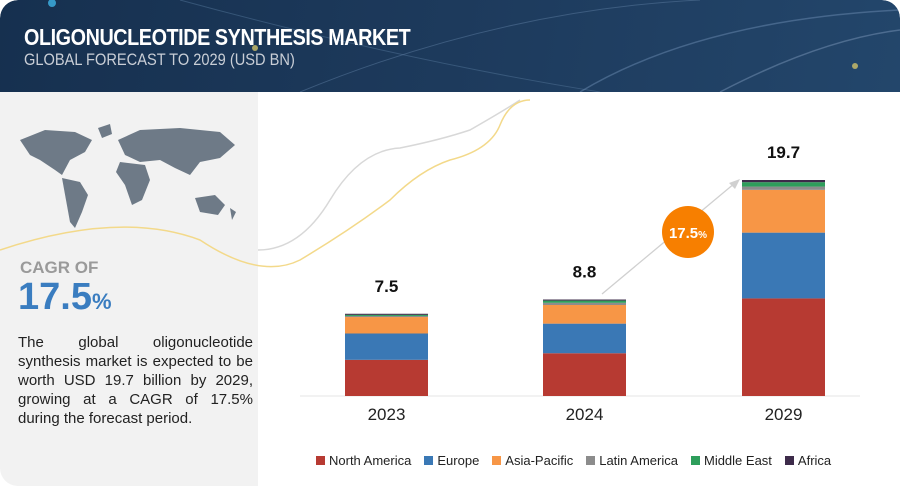 This screenshot has width=900, height=486. I want to click on legend-label: Africa, so click(814, 460).